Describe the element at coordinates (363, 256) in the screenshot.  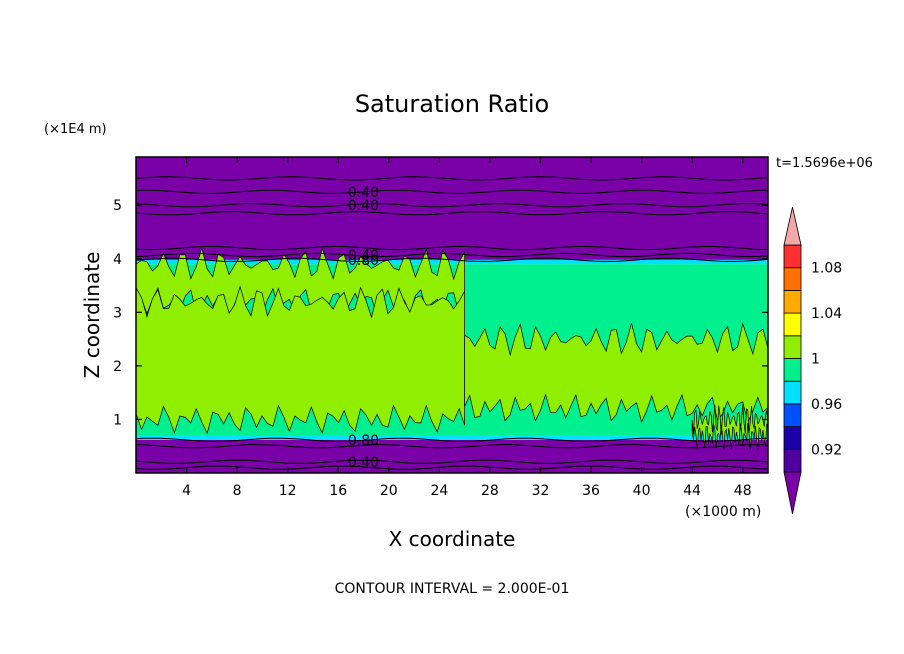
I see `contour-label-2: 0.40` at that location.